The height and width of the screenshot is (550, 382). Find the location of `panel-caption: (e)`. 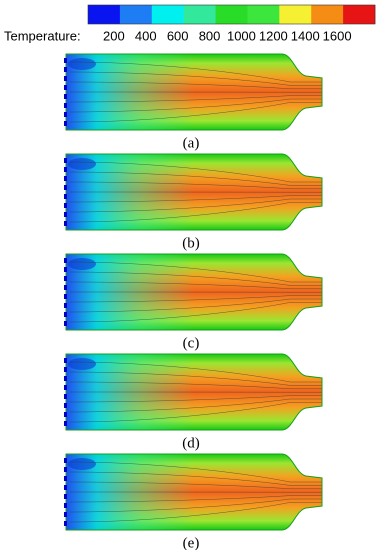

panel-caption: (e) is located at coordinates (191, 542).